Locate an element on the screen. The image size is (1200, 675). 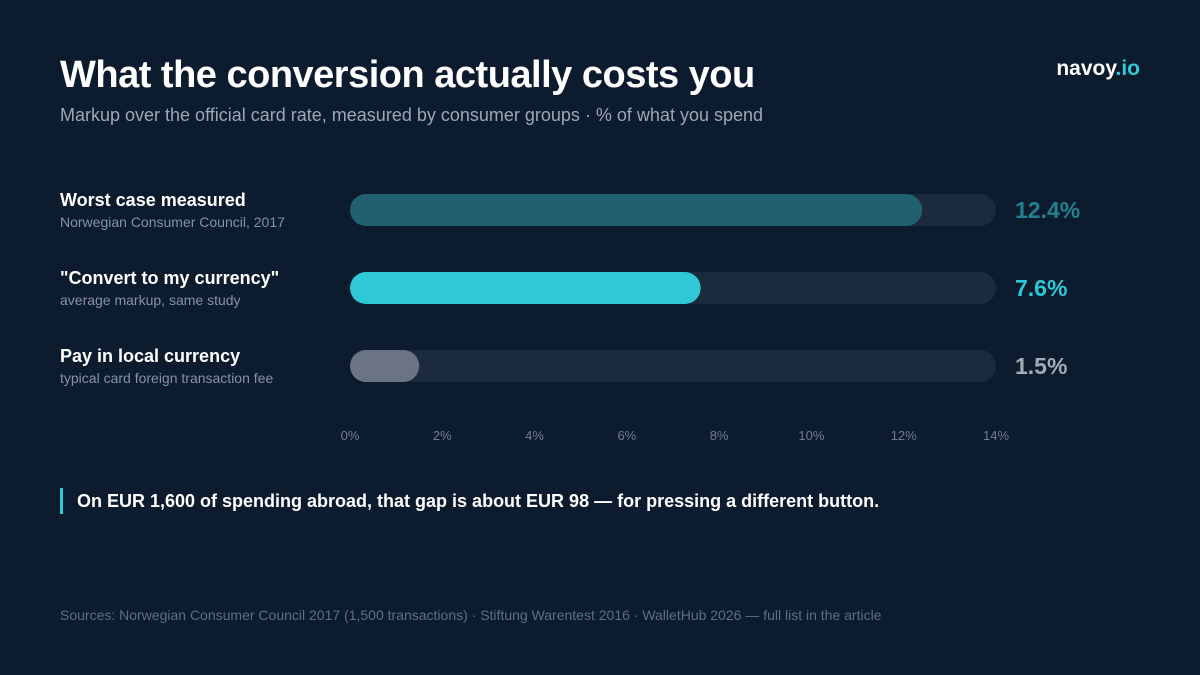
brand-logo: navoy.io is located at coordinates (1098, 69).